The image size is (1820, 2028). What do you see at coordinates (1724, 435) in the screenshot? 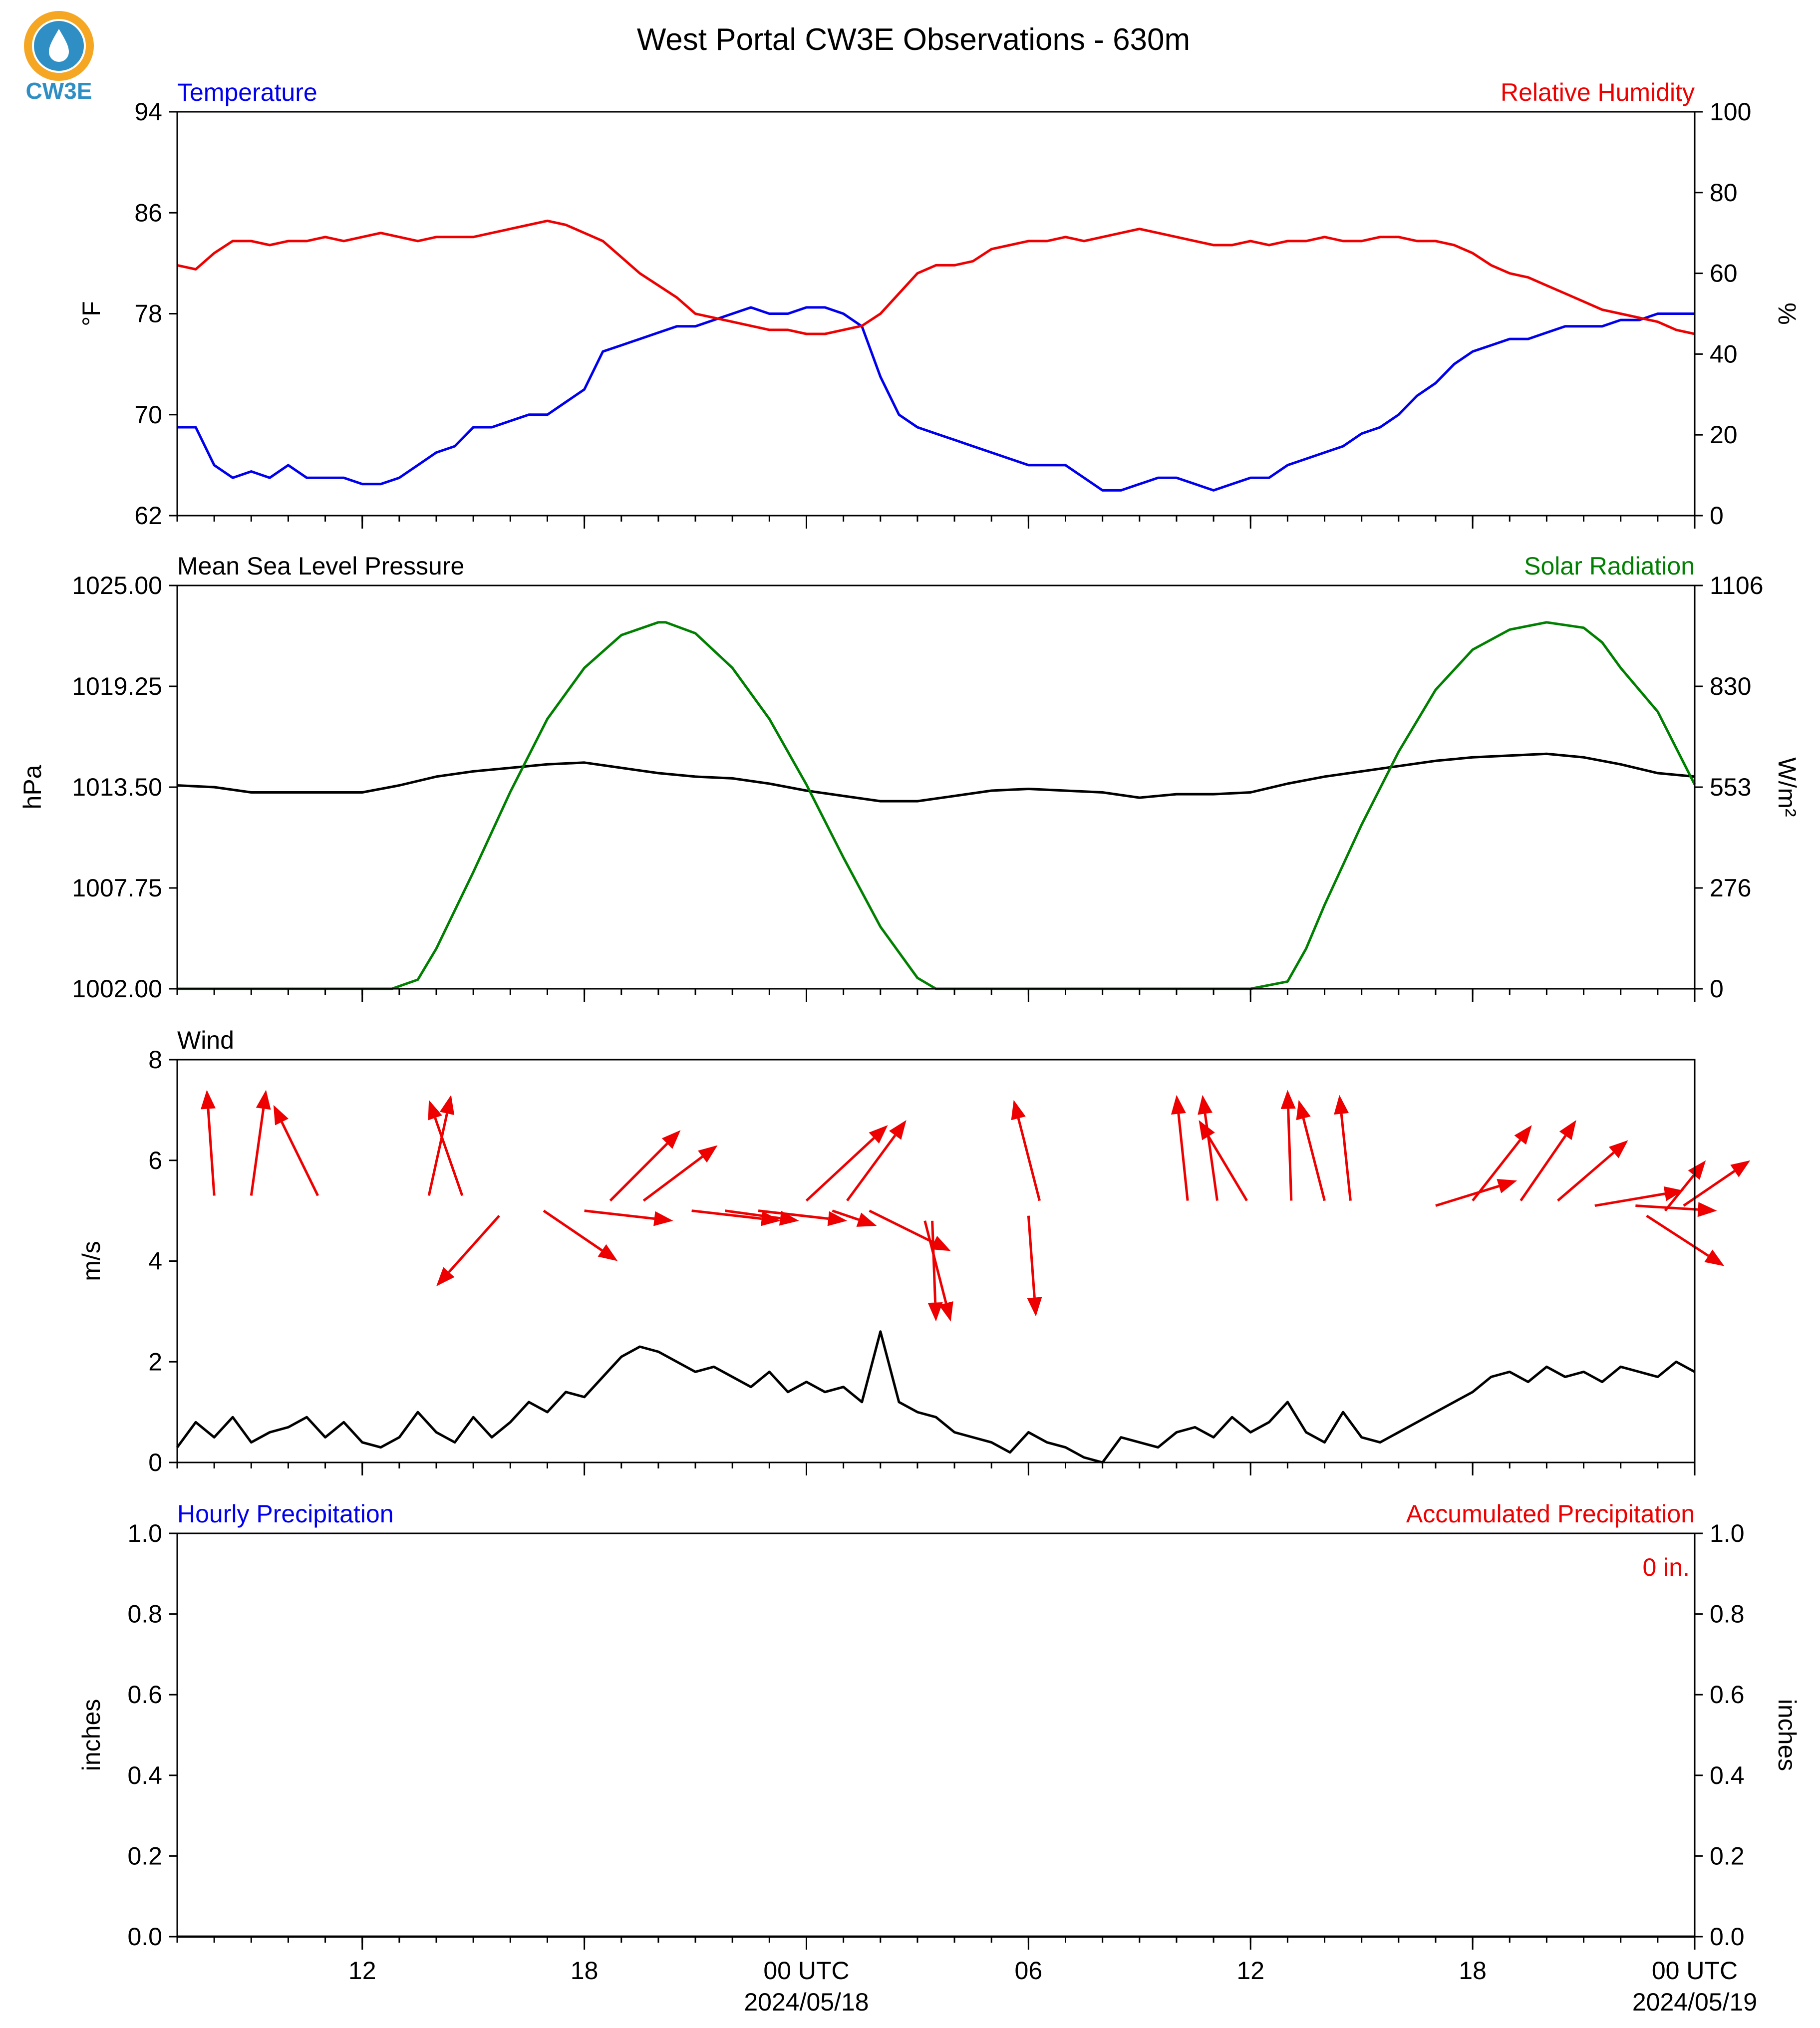
I see `y-tick-label-right: 20` at bounding box center [1724, 435].